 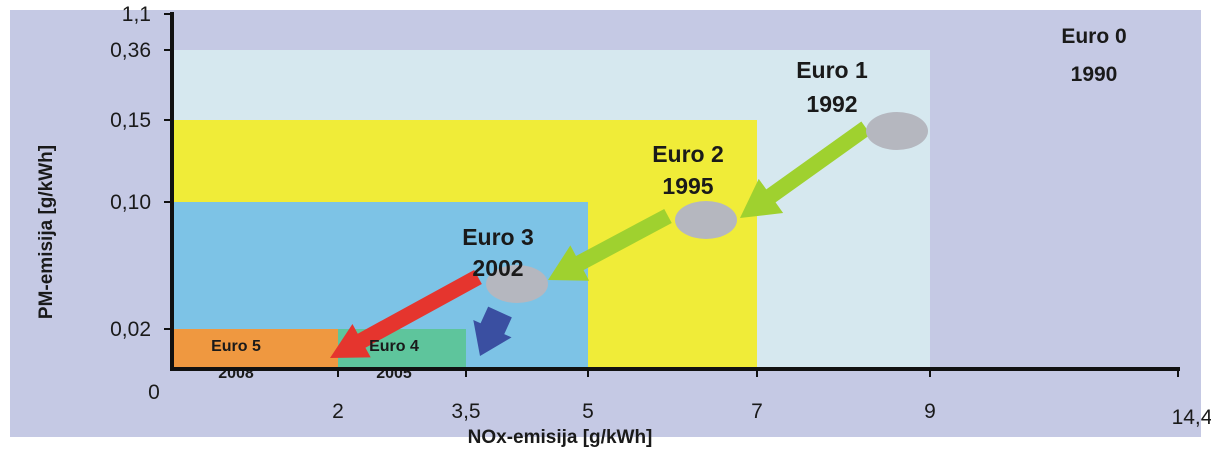 What do you see at coordinates (130, 202) in the screenshot?
I see `y-tick-label: 0,10` at bounding box center [130, 202].